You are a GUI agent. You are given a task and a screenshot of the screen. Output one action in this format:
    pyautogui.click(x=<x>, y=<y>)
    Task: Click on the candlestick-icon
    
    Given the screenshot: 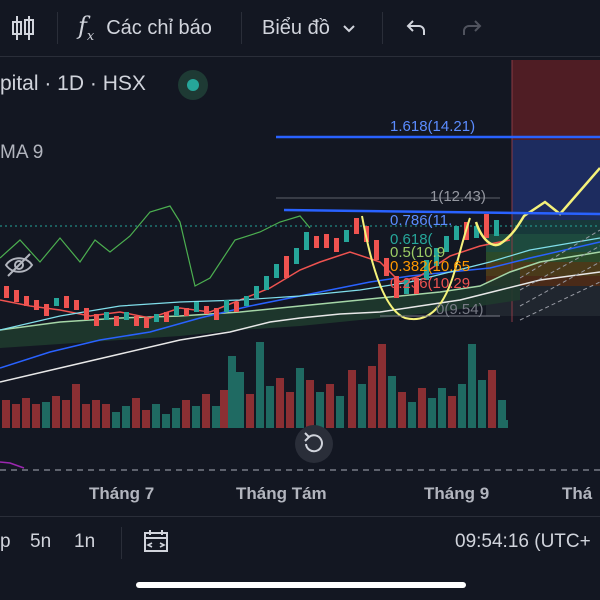 What is the action you would take?
    pyautogui.click(x=23, y=28)
    